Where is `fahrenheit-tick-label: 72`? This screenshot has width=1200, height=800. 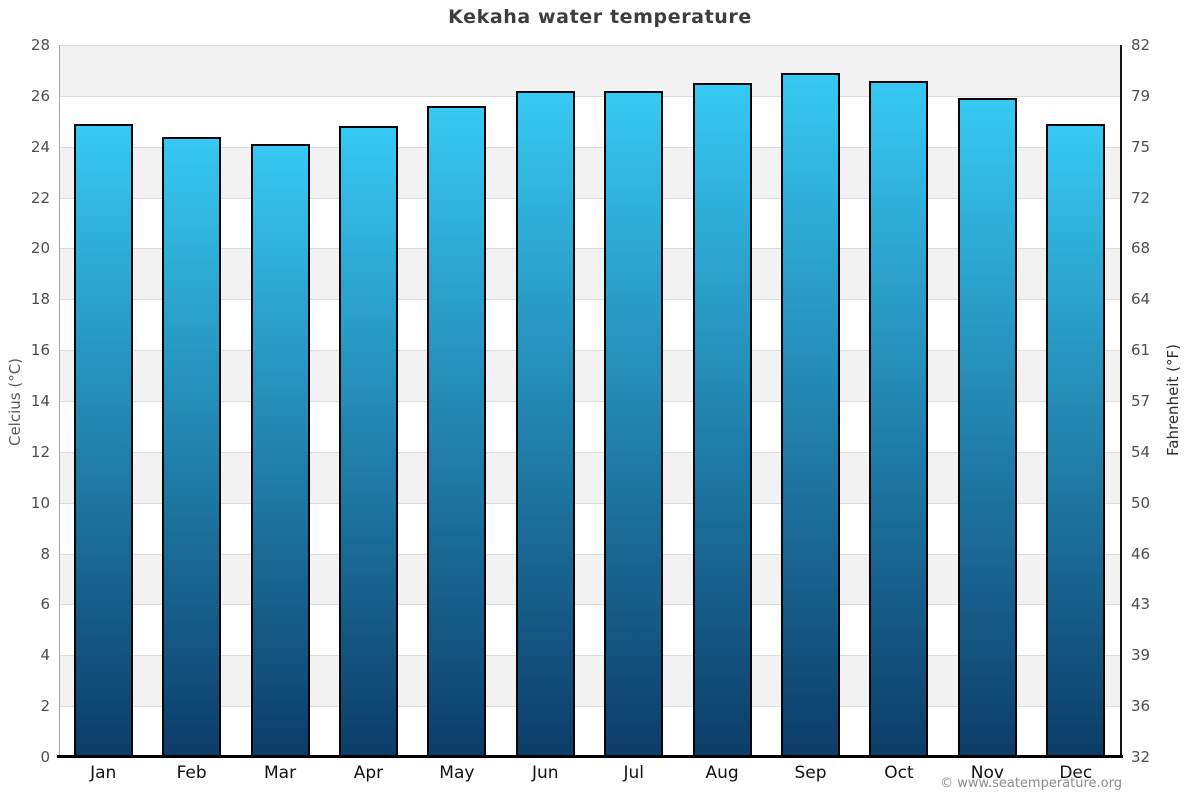 fahrenheit-tick-label: 72 is located at coordinates (1141, 197).